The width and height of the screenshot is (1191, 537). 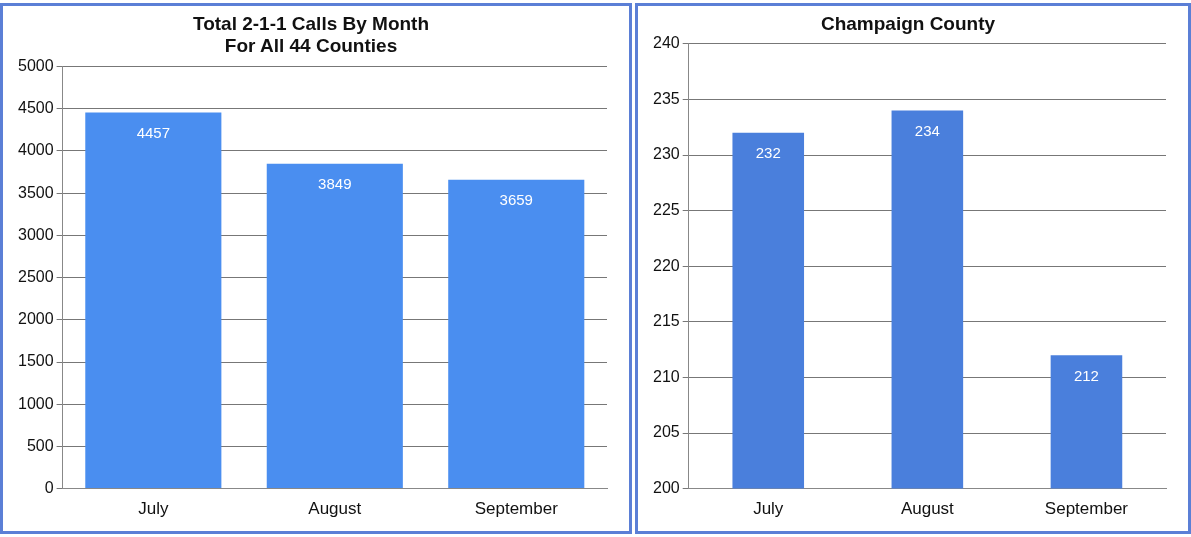 I want to click on y-tick-label: 4000, so click(x=36, y=150).